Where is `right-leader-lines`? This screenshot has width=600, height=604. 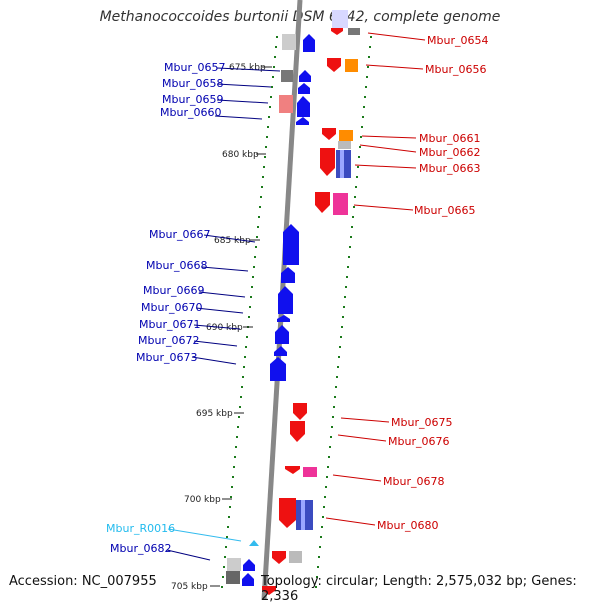 right-leader-lines is located at coordinates (375, 279).